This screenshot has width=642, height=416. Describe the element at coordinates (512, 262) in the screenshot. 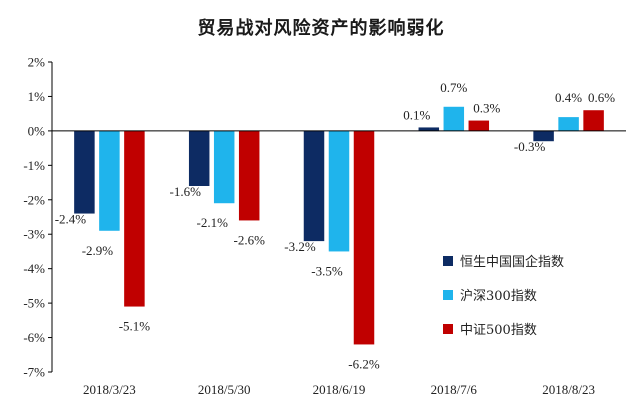

I see `legend-label: 恒生中国国企指数` at that location.